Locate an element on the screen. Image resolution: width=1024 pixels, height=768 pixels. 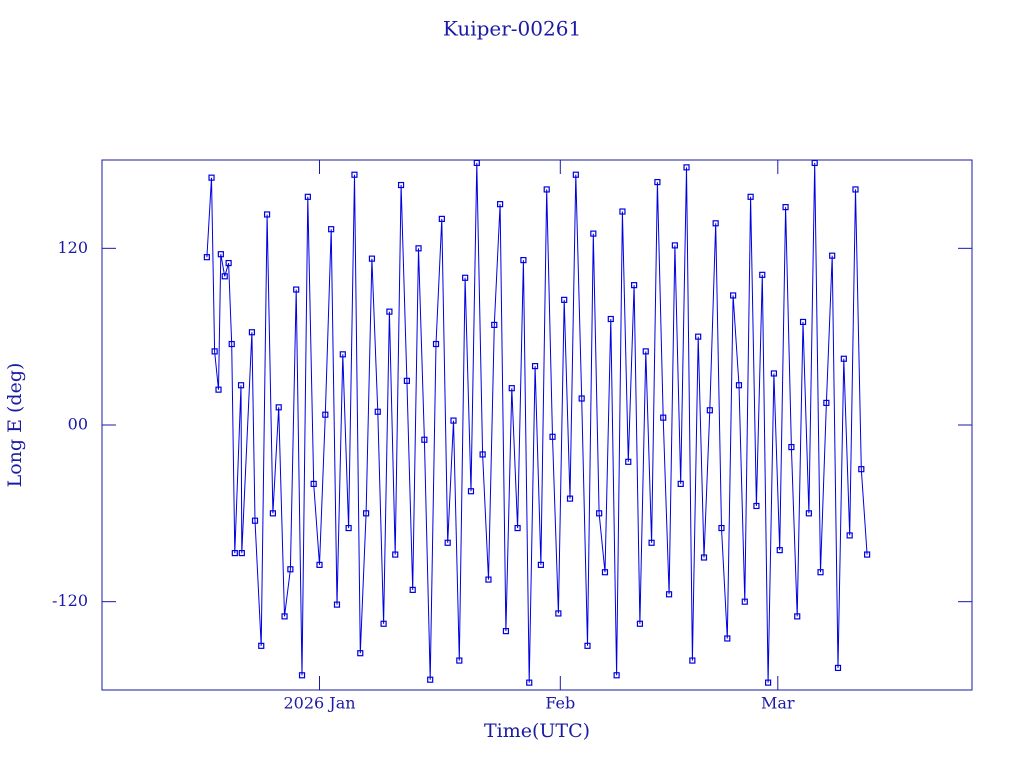
x-axis-label: Time(UTC) is located at coordinates (537, 731).